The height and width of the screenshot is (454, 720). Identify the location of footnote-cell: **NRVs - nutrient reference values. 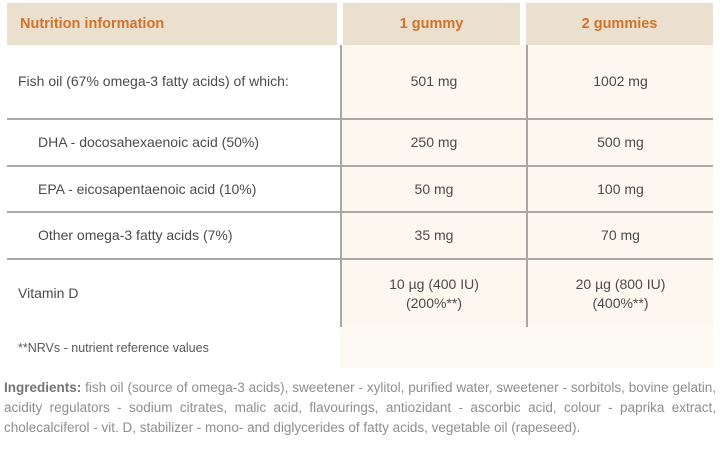
(173, 347).